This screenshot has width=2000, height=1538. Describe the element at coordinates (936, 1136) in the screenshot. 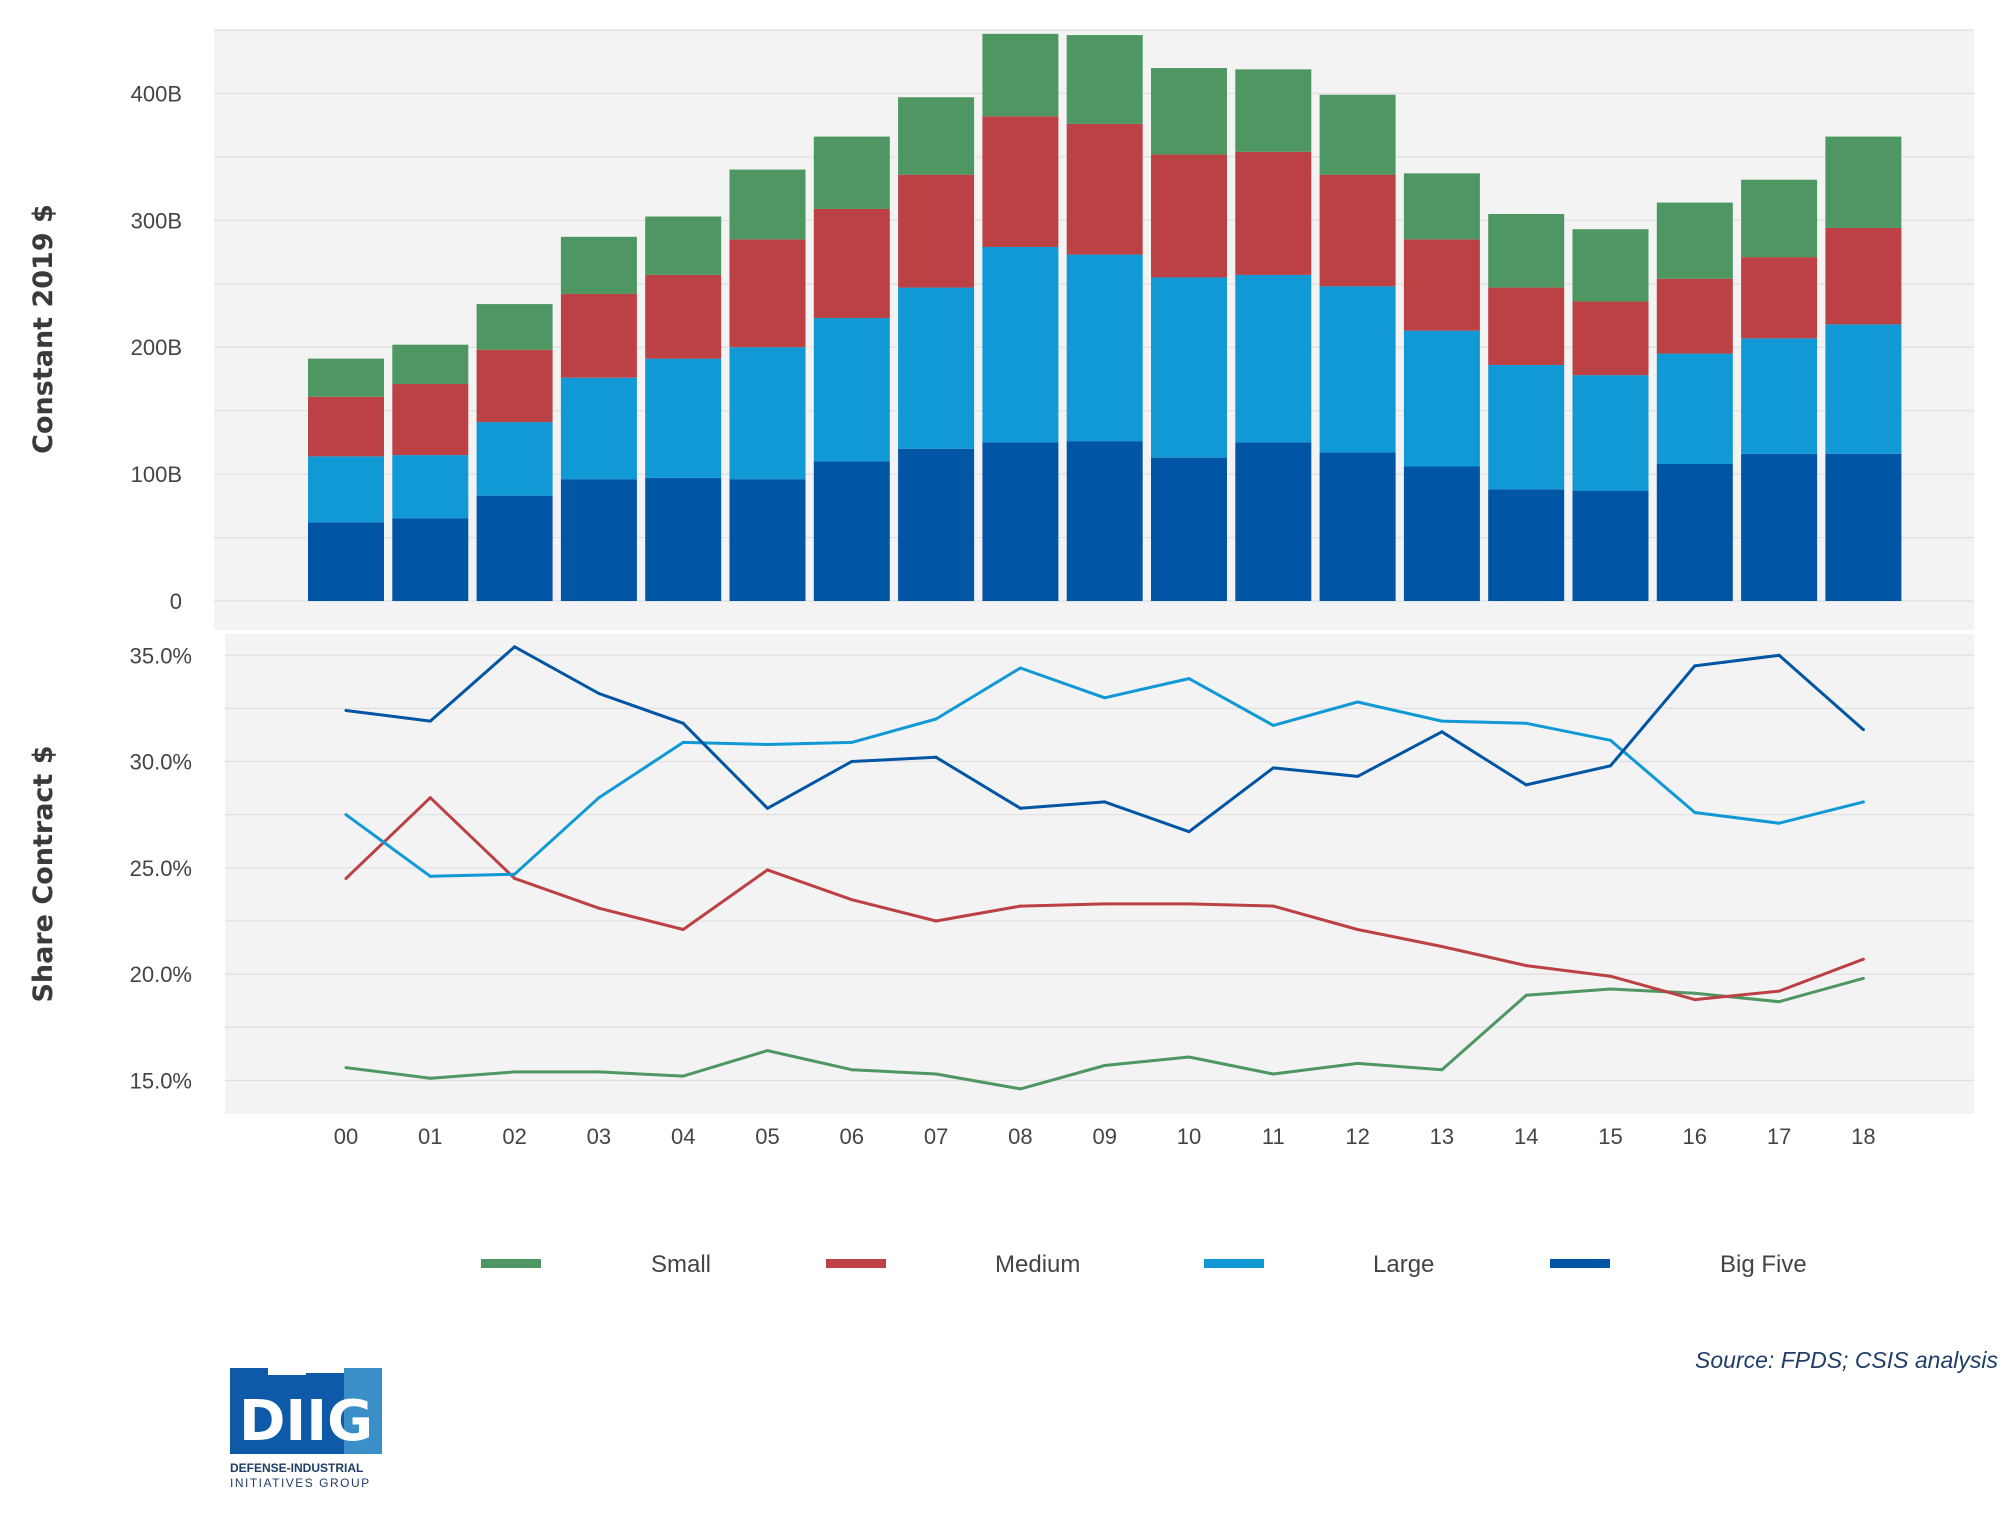

I see `x-tick-label-07: 07` at that location.